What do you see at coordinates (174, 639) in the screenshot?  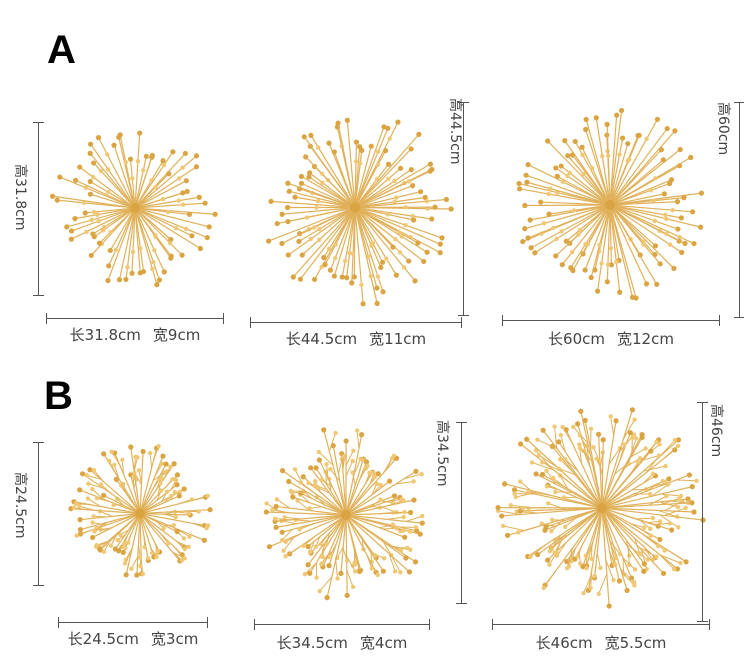 I see `width-label: 宽3cm` at bounding box center [174, 639].